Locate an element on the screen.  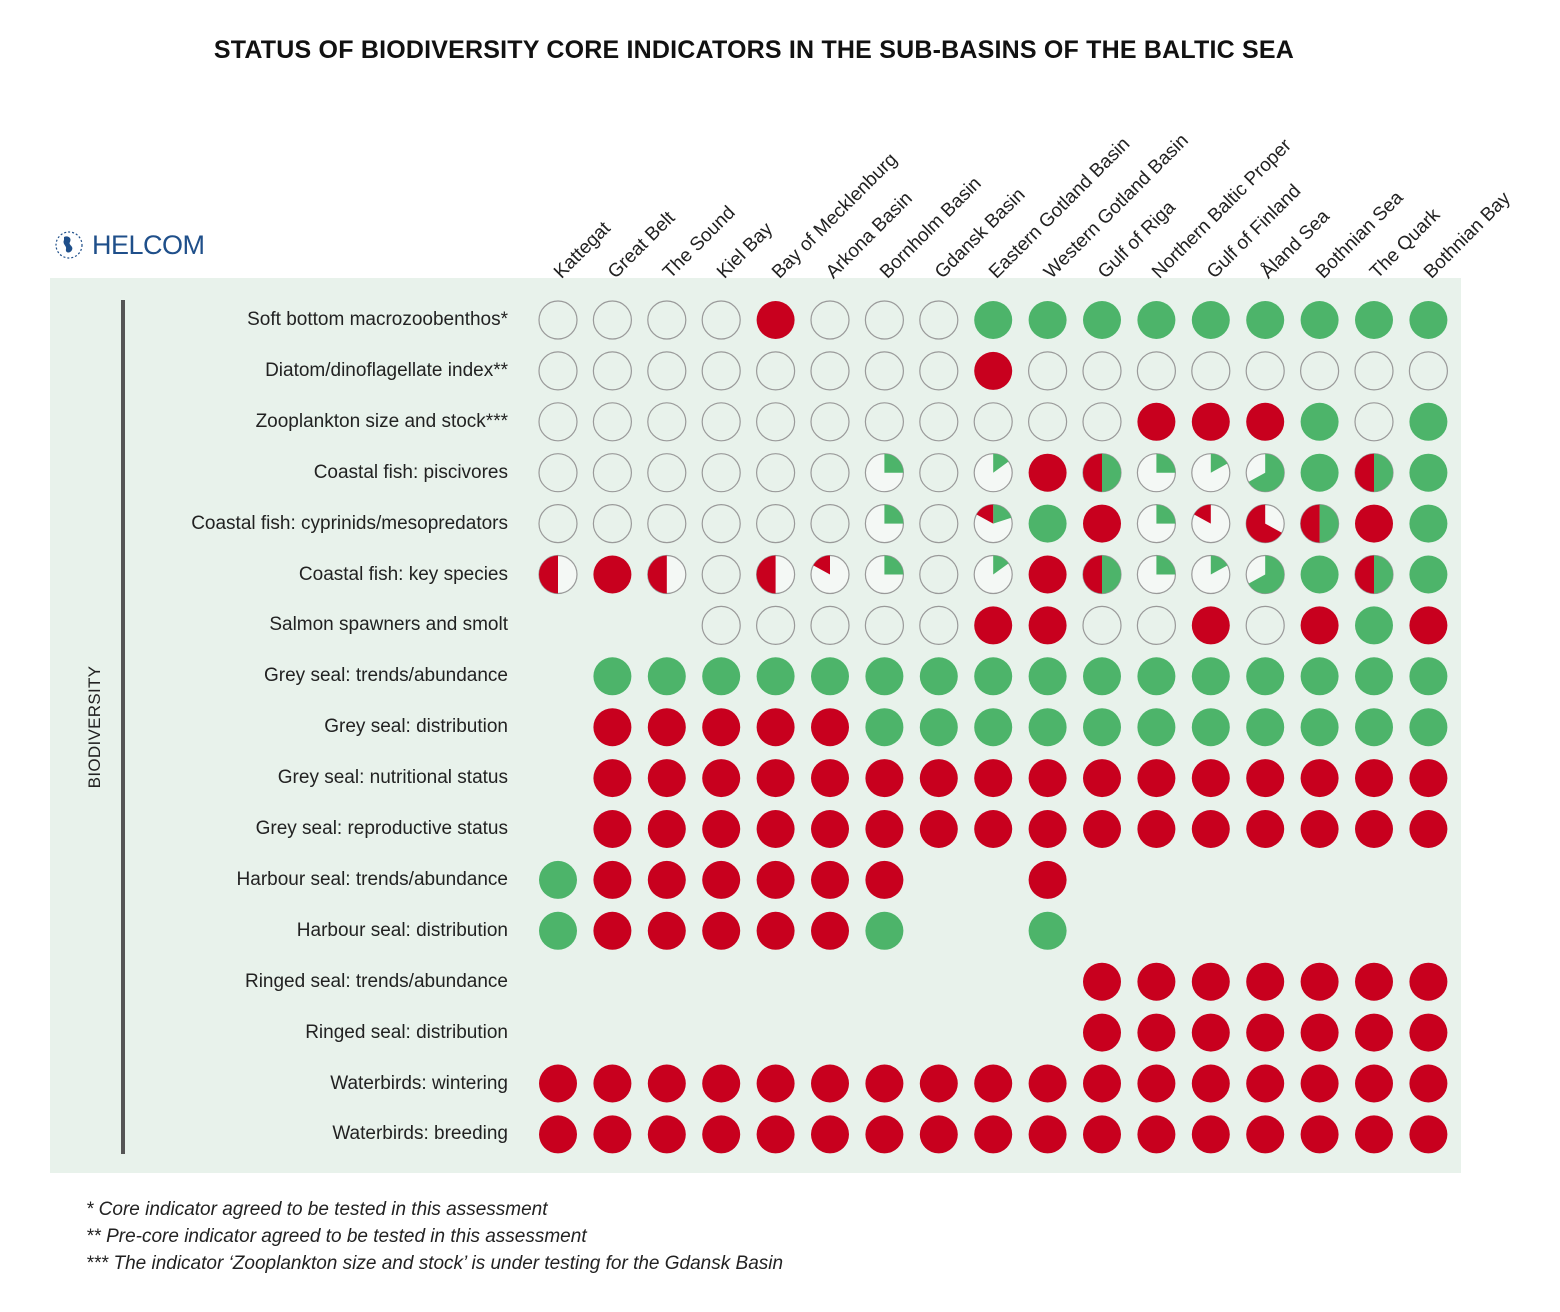
row-label-ringed-seal-trends-abundance: Ringed seal: trends/abundance is located at coordinates (376, 981).